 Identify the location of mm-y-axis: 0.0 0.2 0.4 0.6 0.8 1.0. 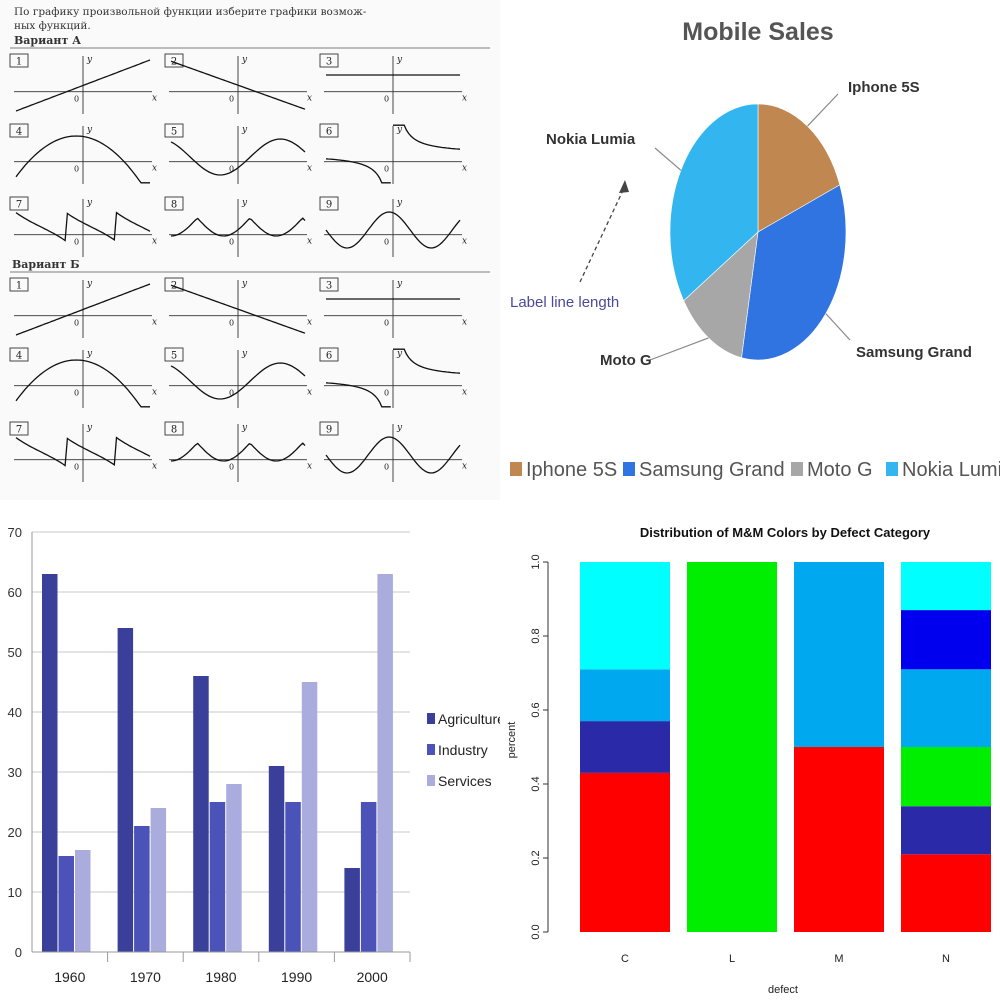
(539, 747).